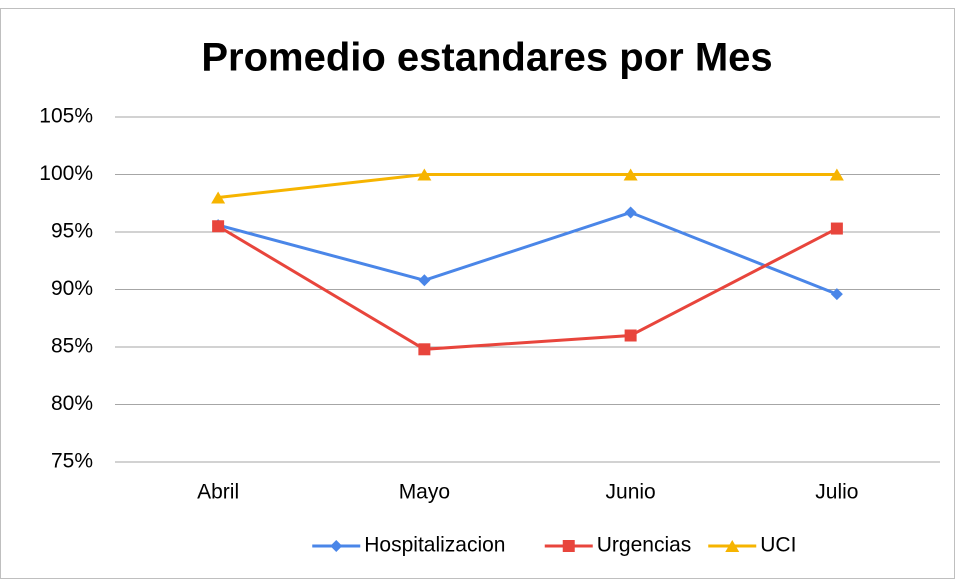  What do you see at coordinates (72, 461) in the screenshot?
I see `y-tick-label: 75%` at bounding box center [72, 461].